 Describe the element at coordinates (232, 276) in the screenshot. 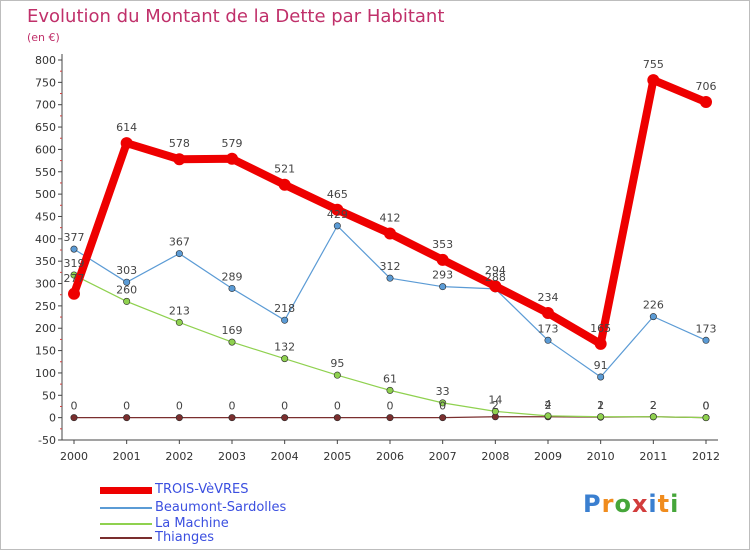

I see `data-label: 289` at that location.